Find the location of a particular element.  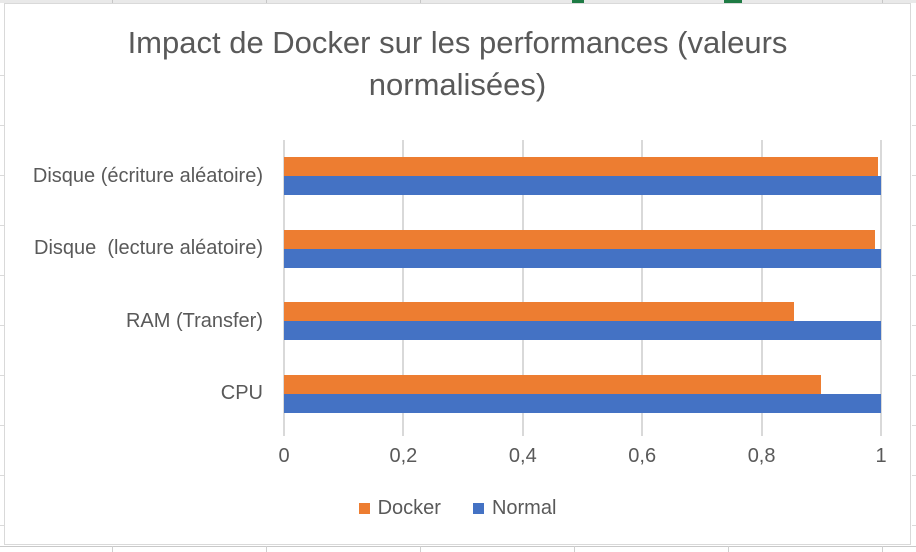

category-label-cell: RAM (Transfer) is located at coordinates (134, 321).